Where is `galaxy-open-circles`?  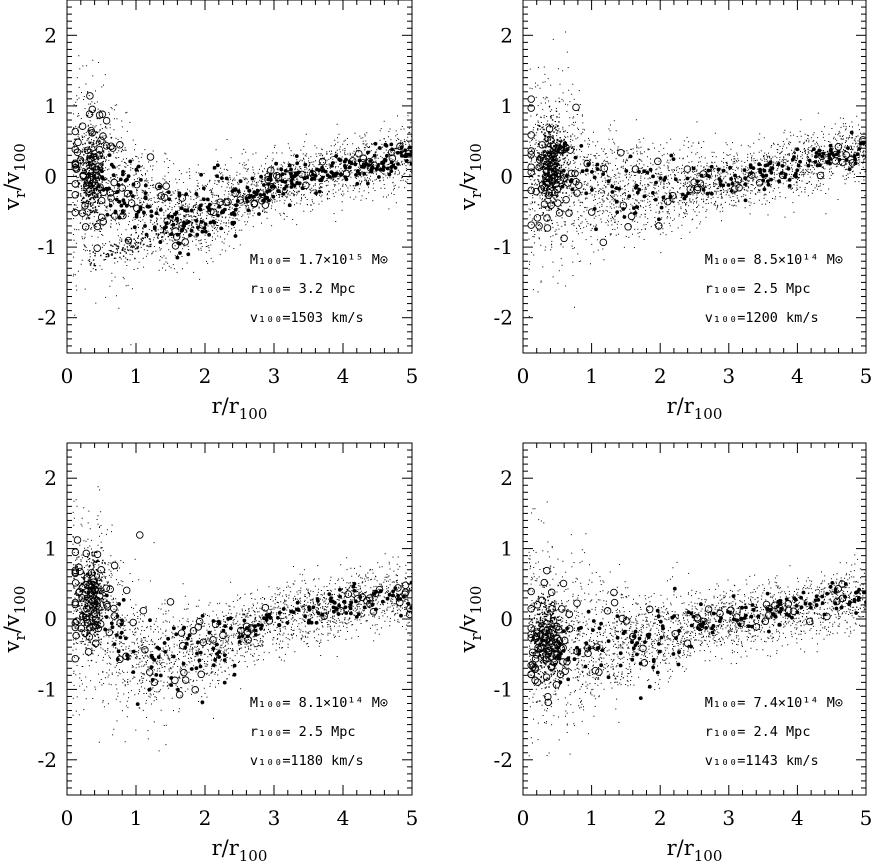
galaxy-open-circles is located at coordinates (696, 171).